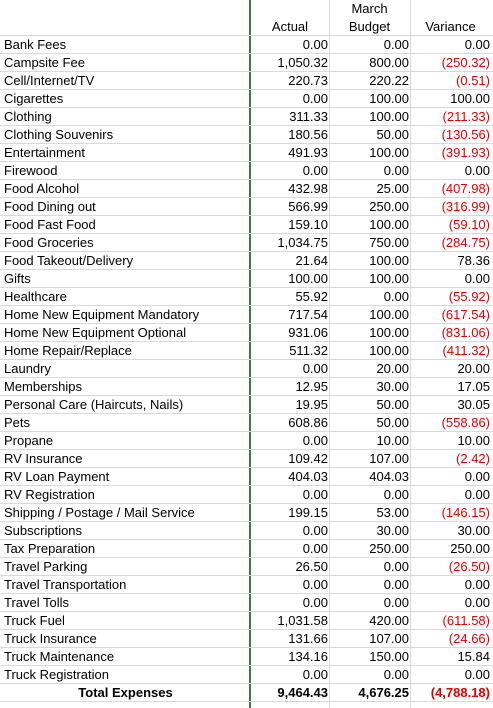 The height and width of the screenshot is (708, 493). I want to click on variance-cell: (55.92), so click(469, 296).